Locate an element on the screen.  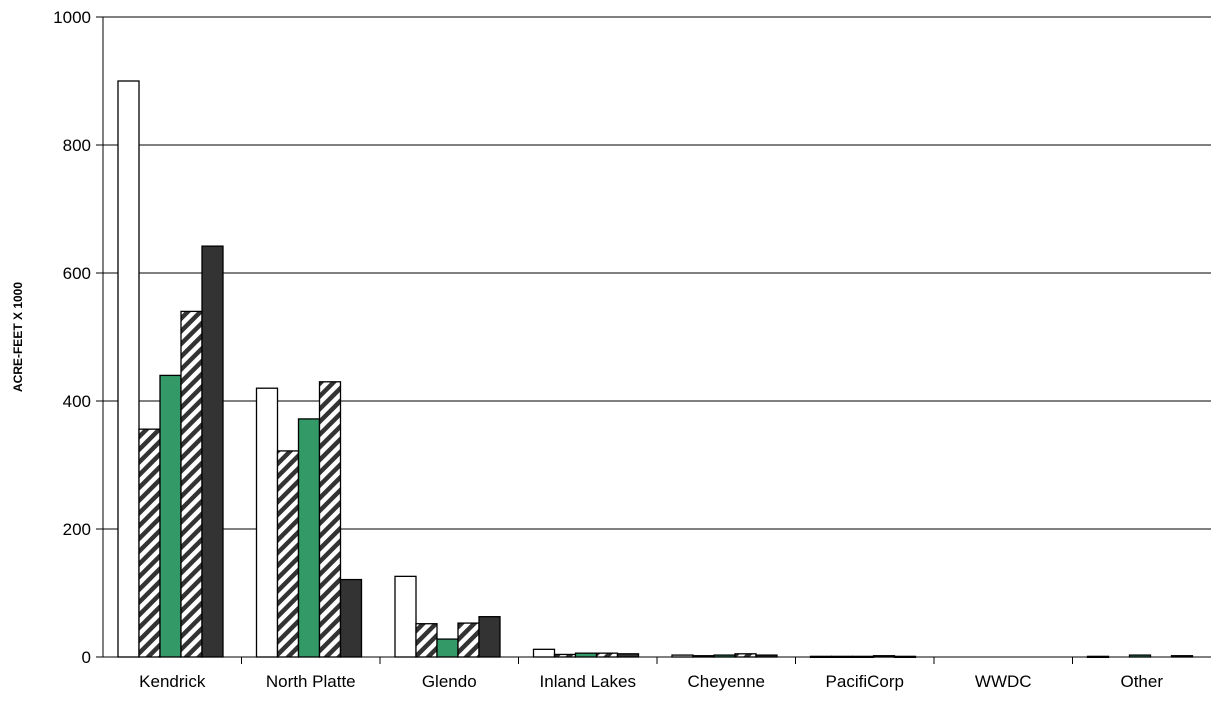
bar-kendrick-s2 is located at coordinates (149, 543).